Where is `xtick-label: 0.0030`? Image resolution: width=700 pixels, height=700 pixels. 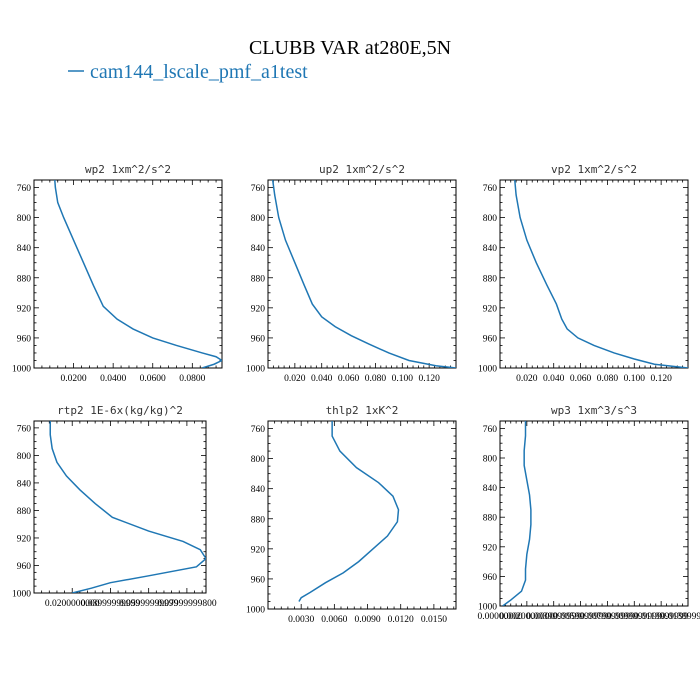
xtick-label: 0.0030 is located at coordinates (301, 620).